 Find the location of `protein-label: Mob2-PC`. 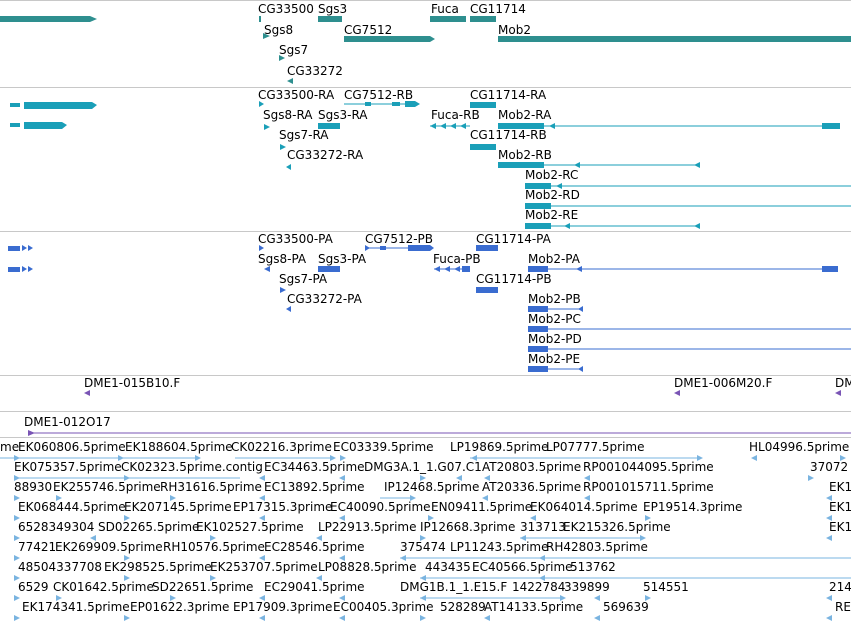

protein-label: Mob2-PC is located at coordinates (554, 319).